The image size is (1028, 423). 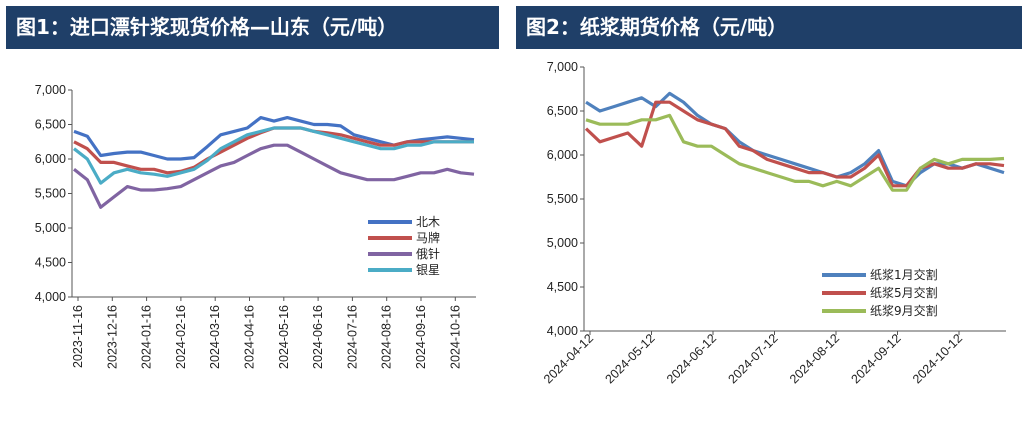 I want to click on x-tick-label: 2024-08-16, so click(x=387, y=337).